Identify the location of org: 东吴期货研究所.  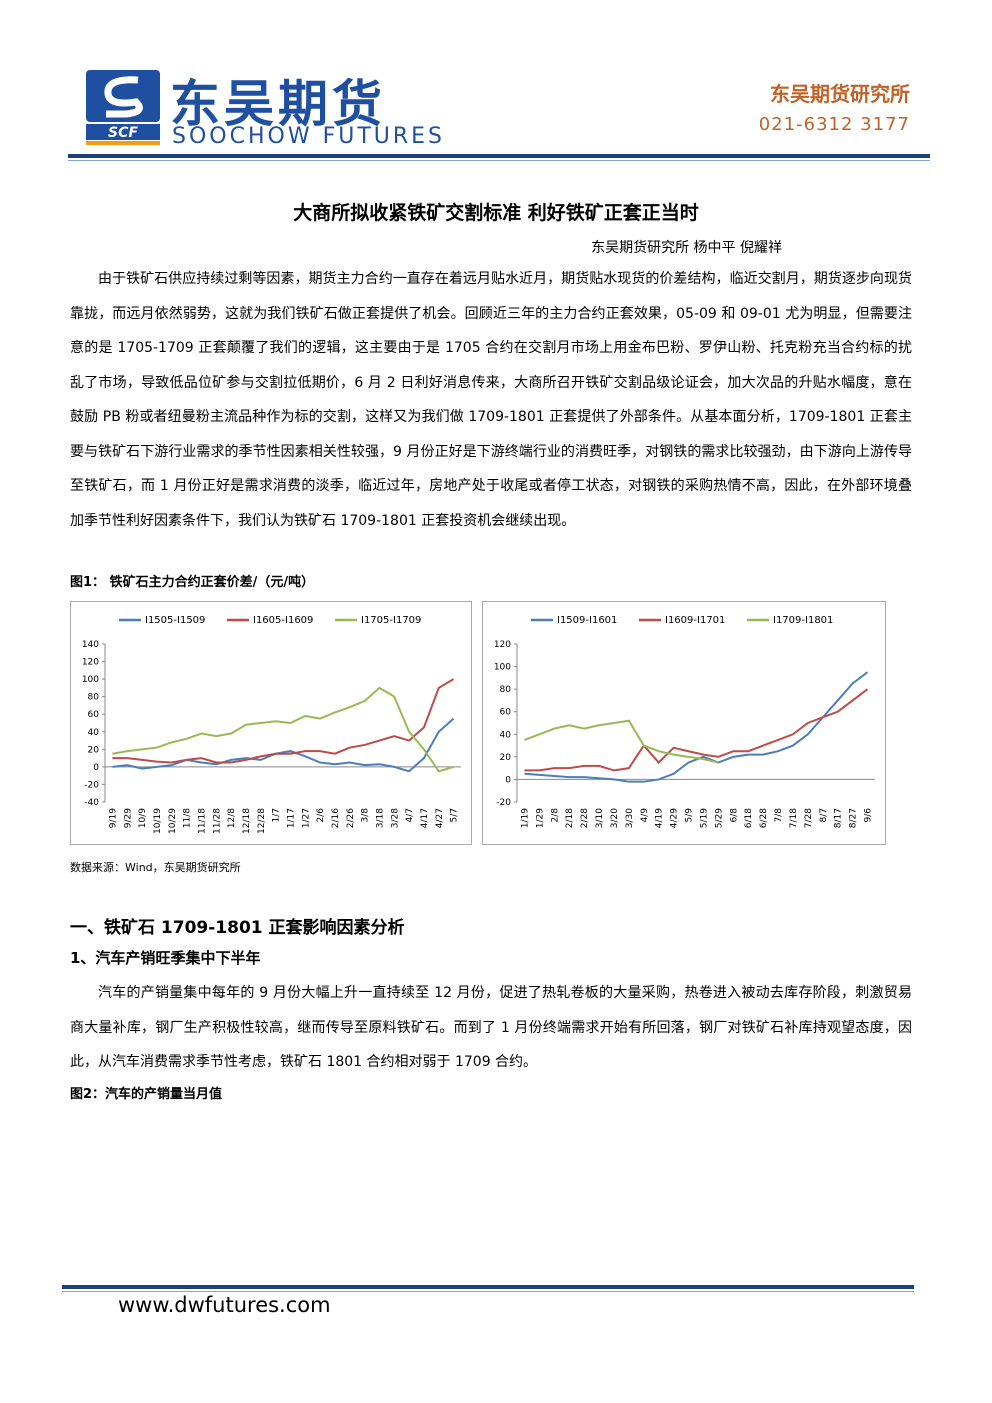
(840, 94).